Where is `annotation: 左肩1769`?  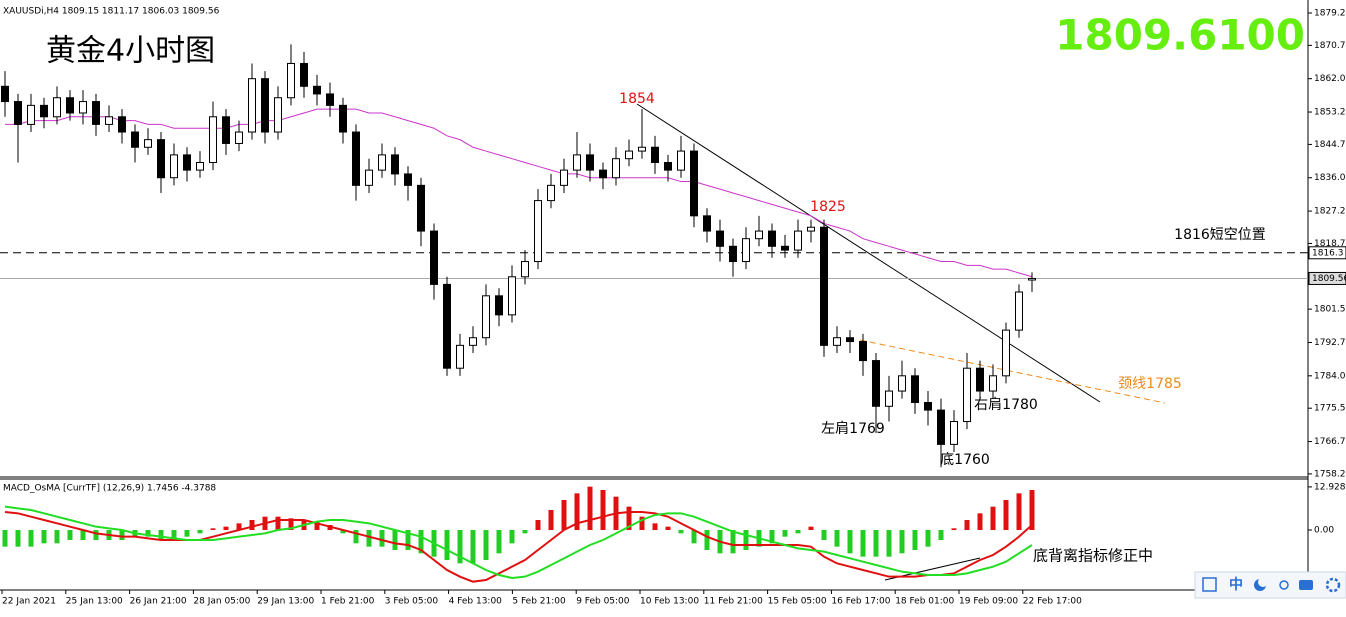 annotation: 左肩1769 is located at coordinates (853, 429).